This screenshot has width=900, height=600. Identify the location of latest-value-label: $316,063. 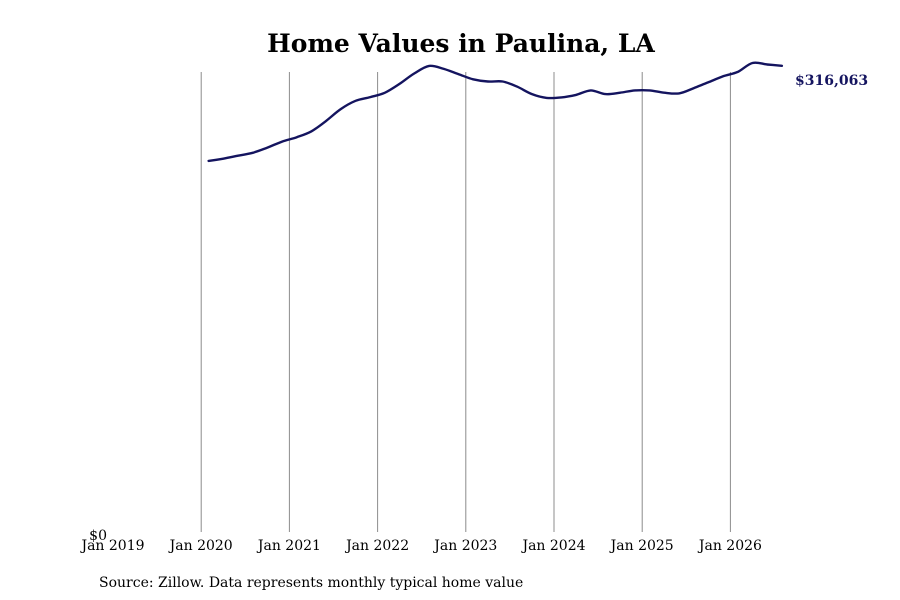
(831, 81).